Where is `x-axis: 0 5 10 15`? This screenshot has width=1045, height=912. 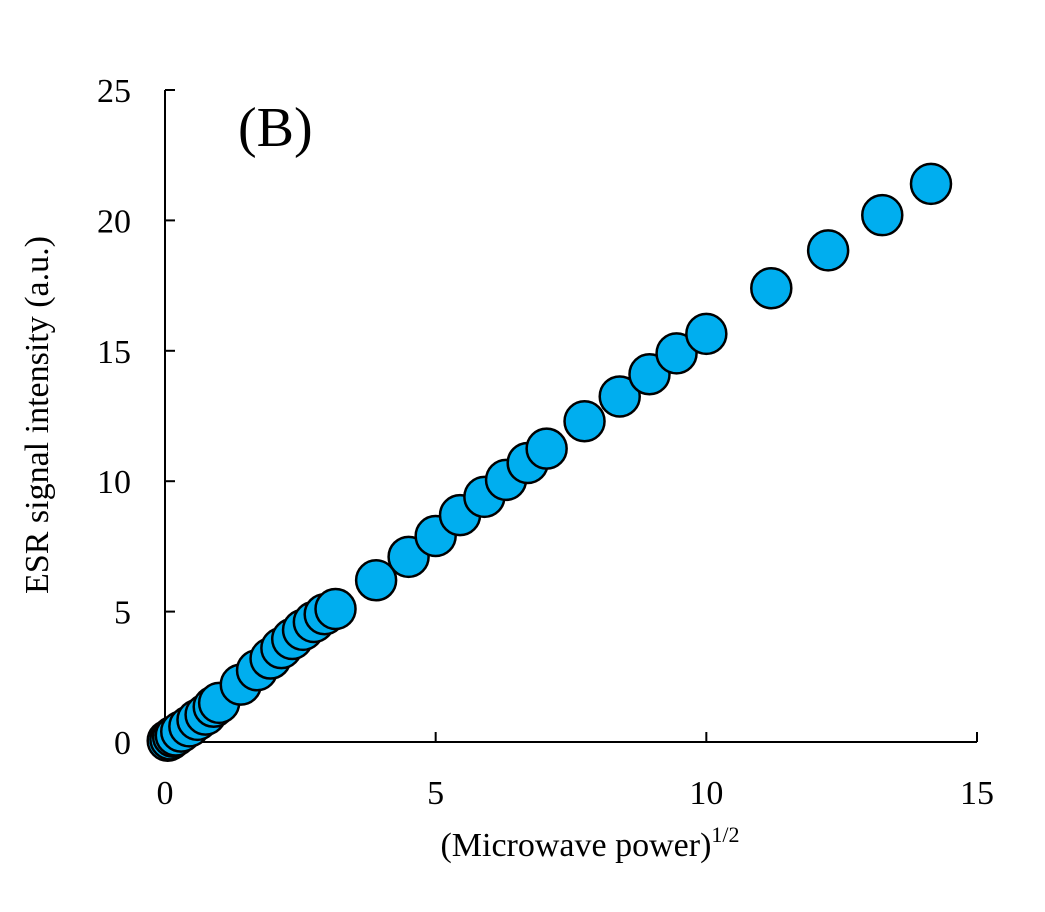
x-axis: 0 5 10 15 is located at coordinates (575, 772).